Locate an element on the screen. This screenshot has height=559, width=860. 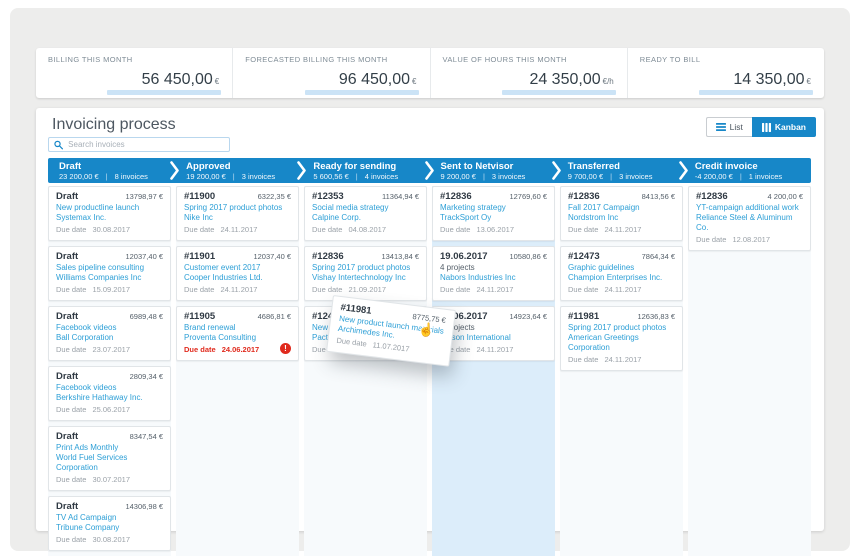
invoice-card-link: Calpine Corp. is located at coordinates (336, 217).